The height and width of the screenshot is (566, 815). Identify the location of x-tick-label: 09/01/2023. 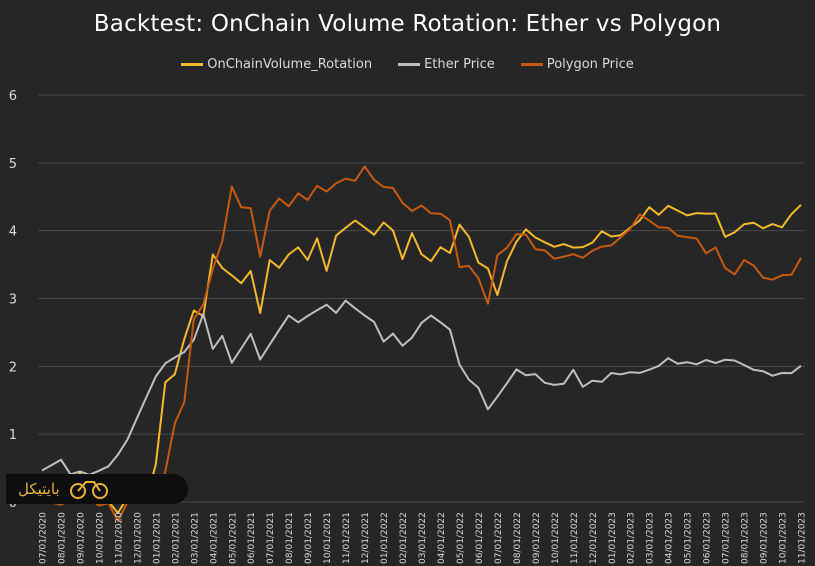
(765, 538).